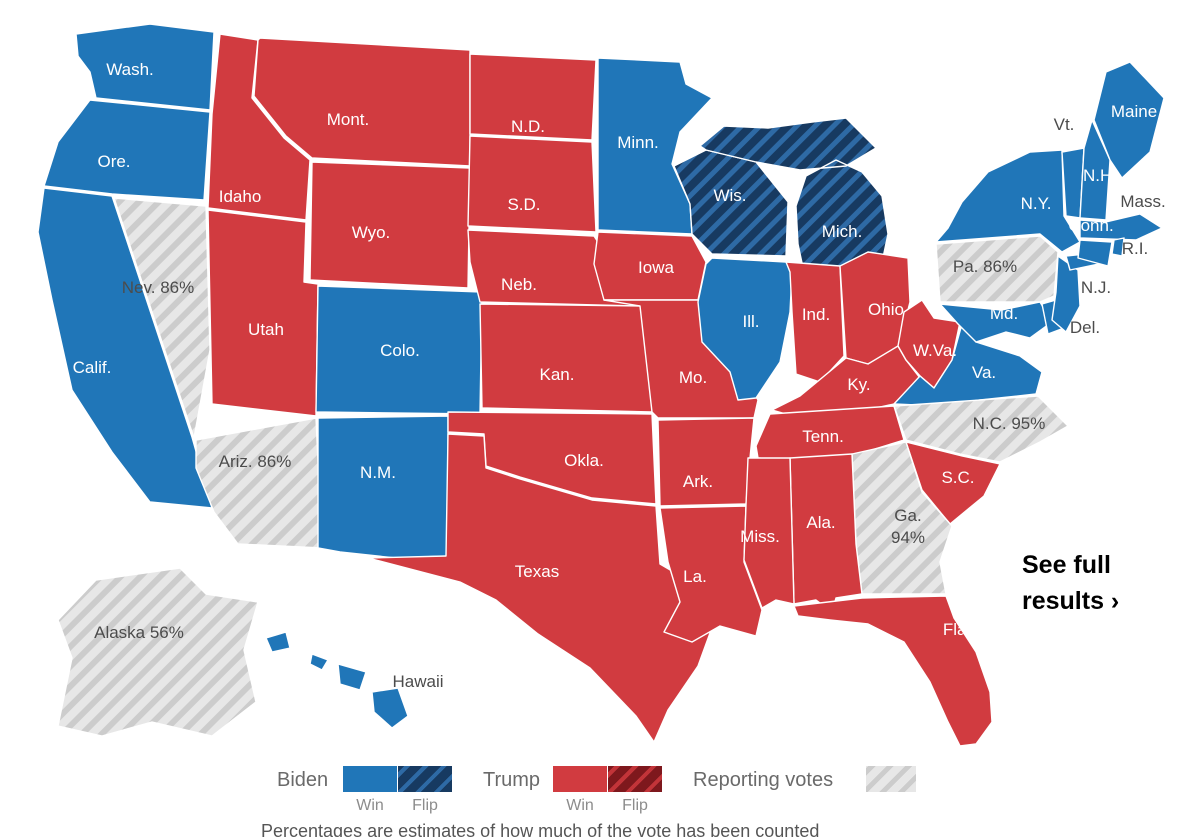  Describe the element at coordinates (1066, 565) in the screenshot. I see `see-full-results-line1: See full` at that location.